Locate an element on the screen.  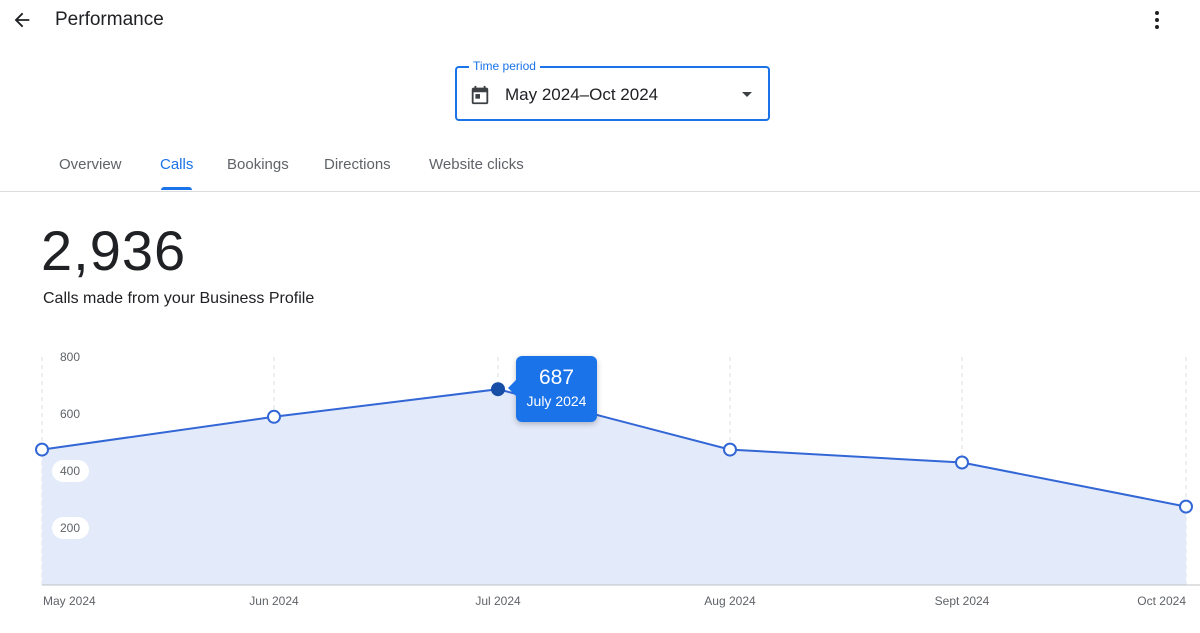
y-tick-label-3: 200 is located at coordinates (70, 528).